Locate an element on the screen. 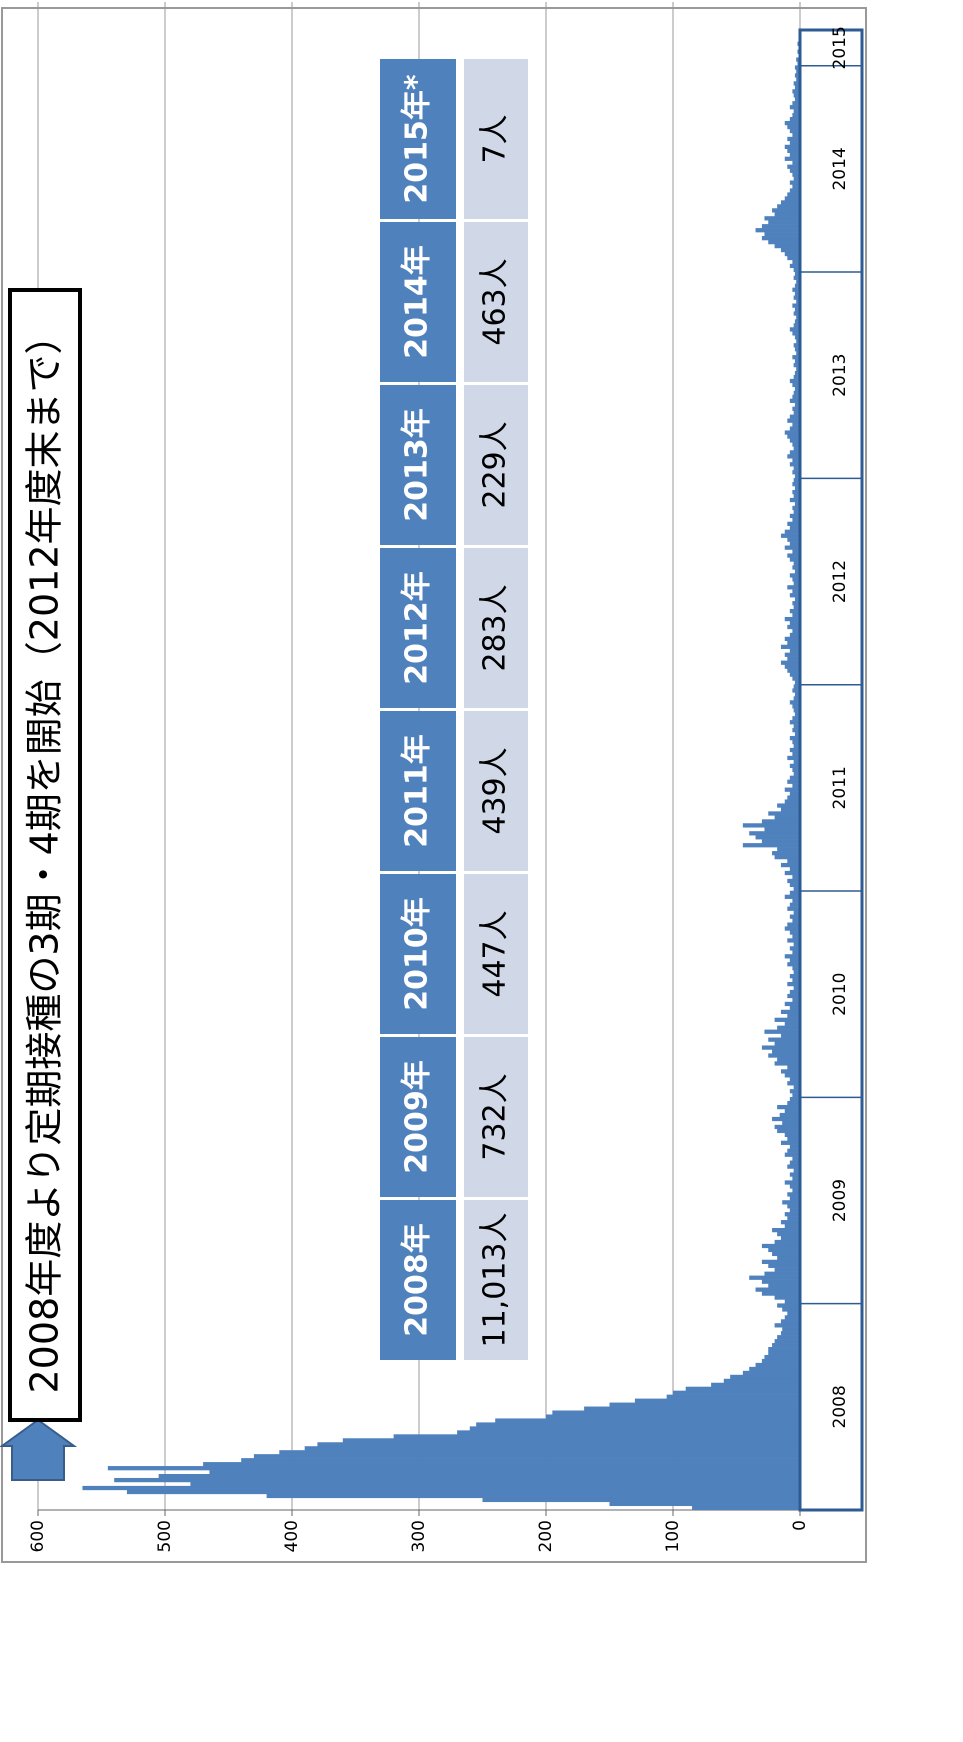 The height and width of the screenshot is (1742, 963). table-value: 11,013人 is located at coordinates (495, 1280).